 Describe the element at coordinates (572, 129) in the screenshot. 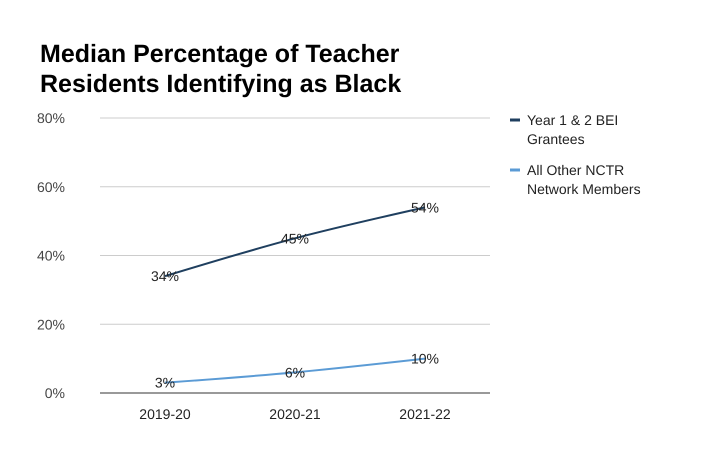

I see `legend-label: Year 1 & 2 BEI Grantees` at that location.